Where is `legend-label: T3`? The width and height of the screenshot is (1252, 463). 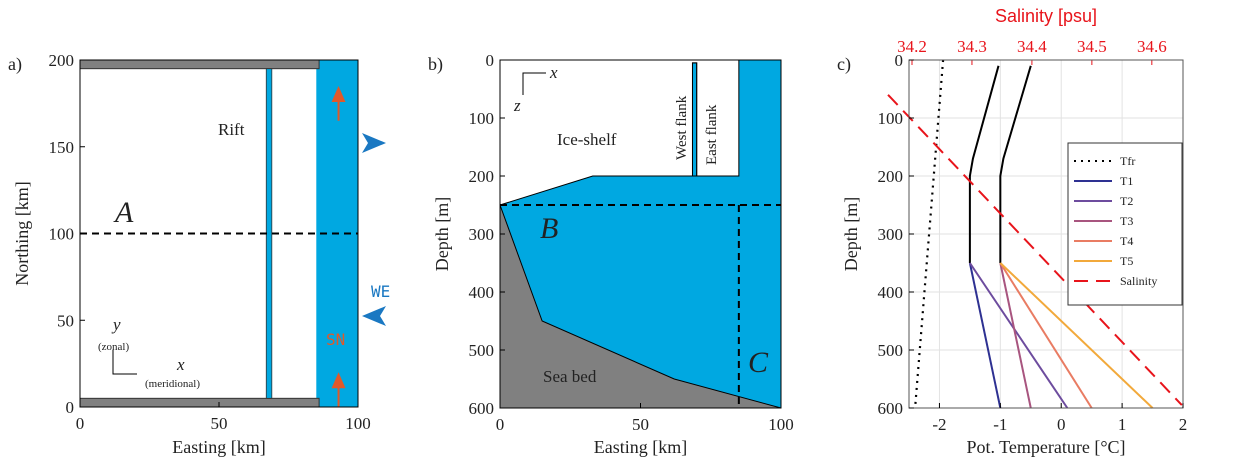 legend-label: T3 is located at coordinates (1126, 221).